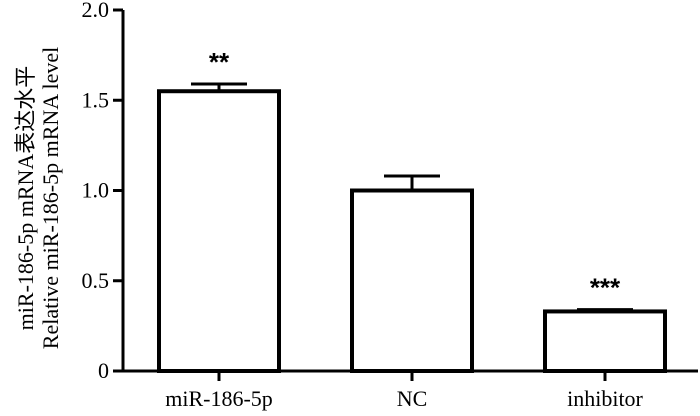 This screenshot has width=700, height=416. I want to click on y-ticks: 0 0.5 1.0 1.5 2.0, so click(102, 191).